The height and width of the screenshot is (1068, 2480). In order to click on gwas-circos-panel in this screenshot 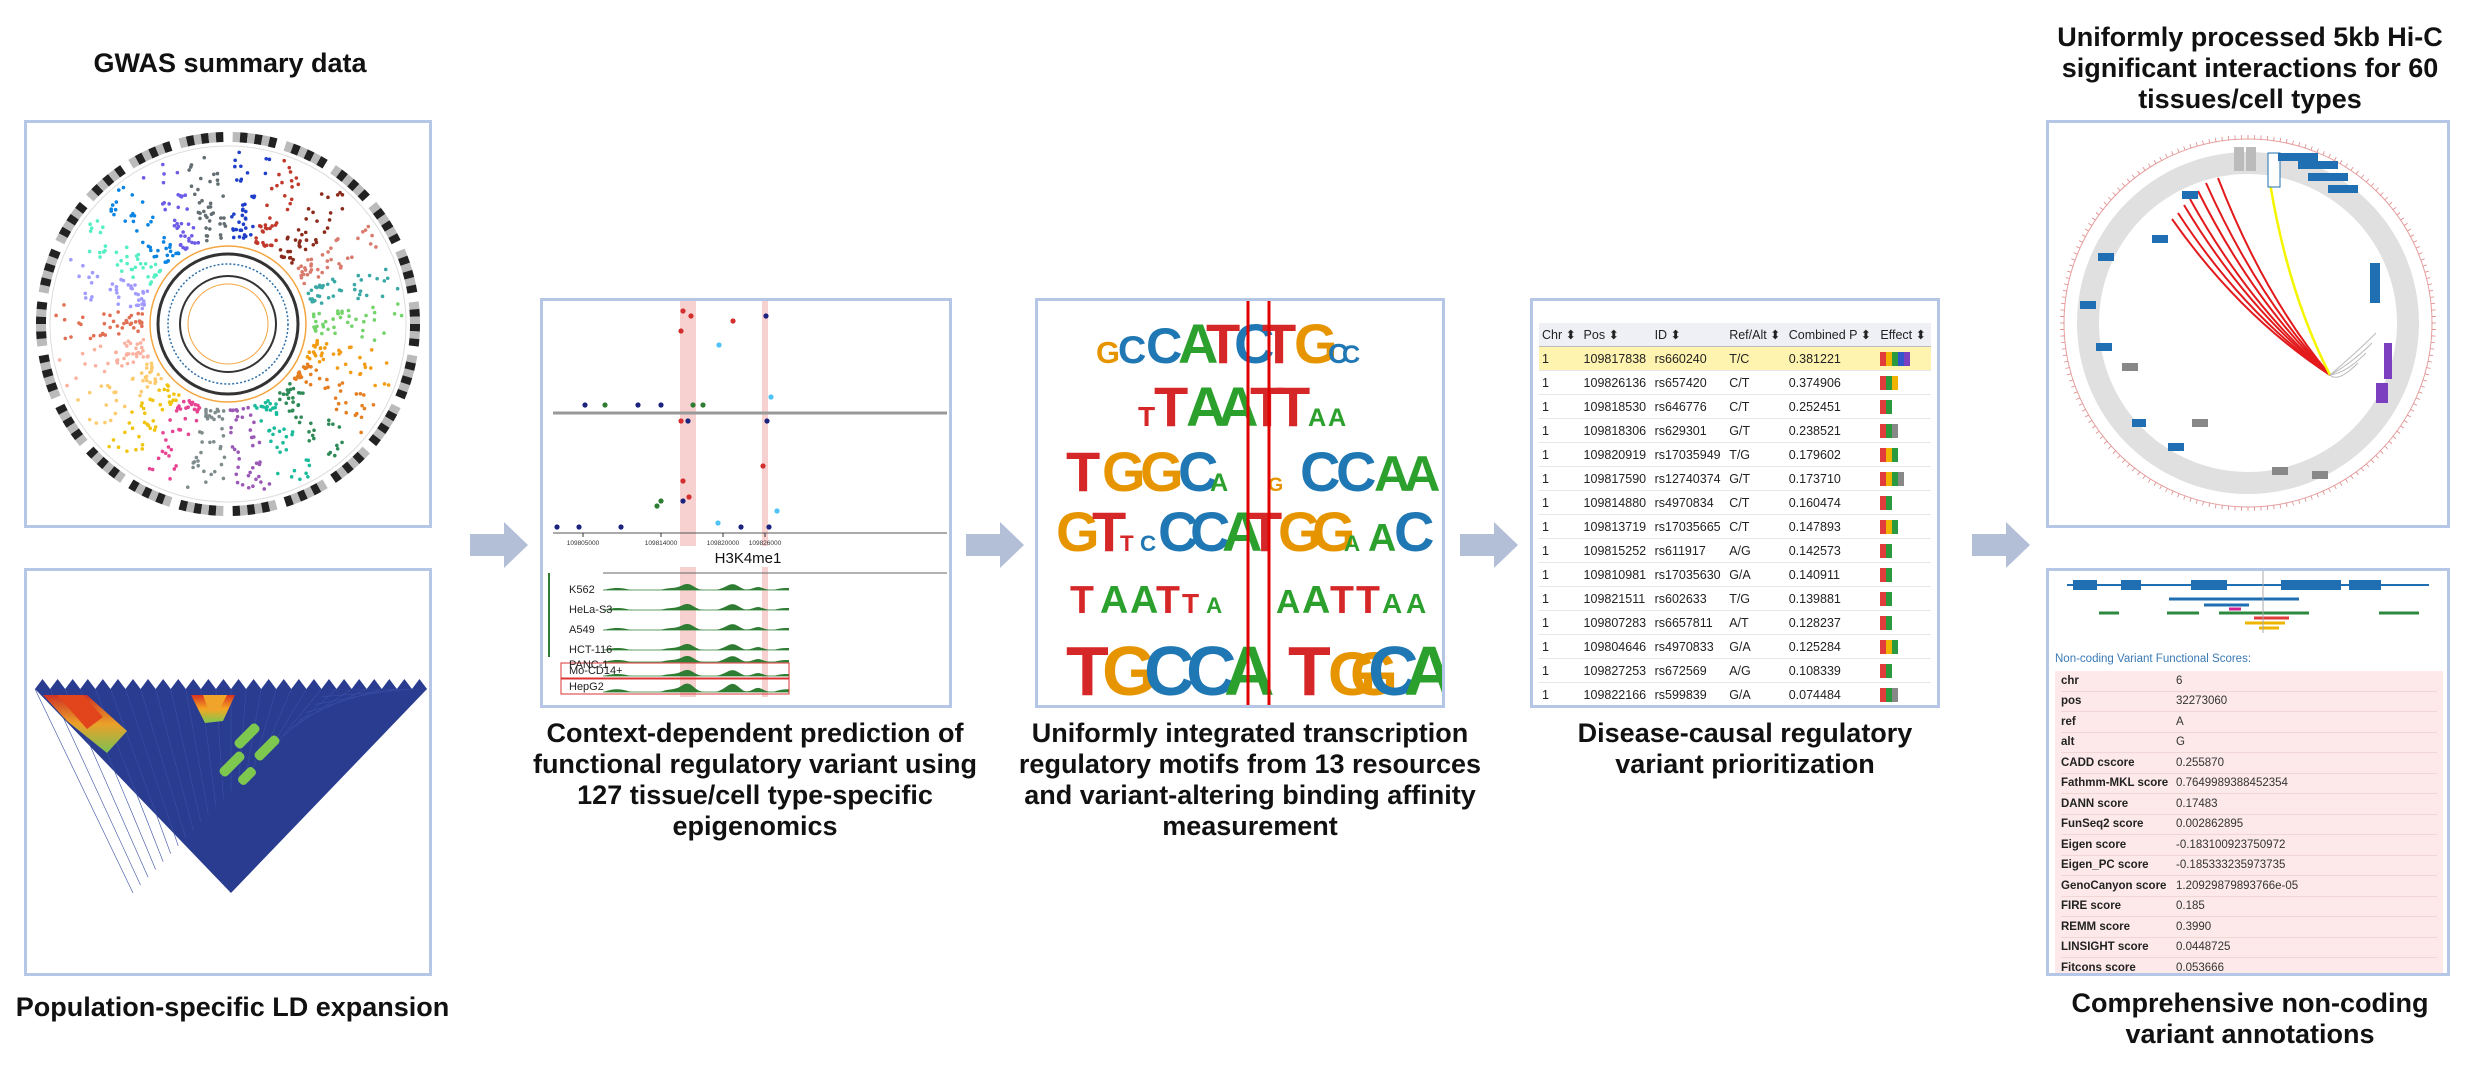, I will do `click(228, 324)`.